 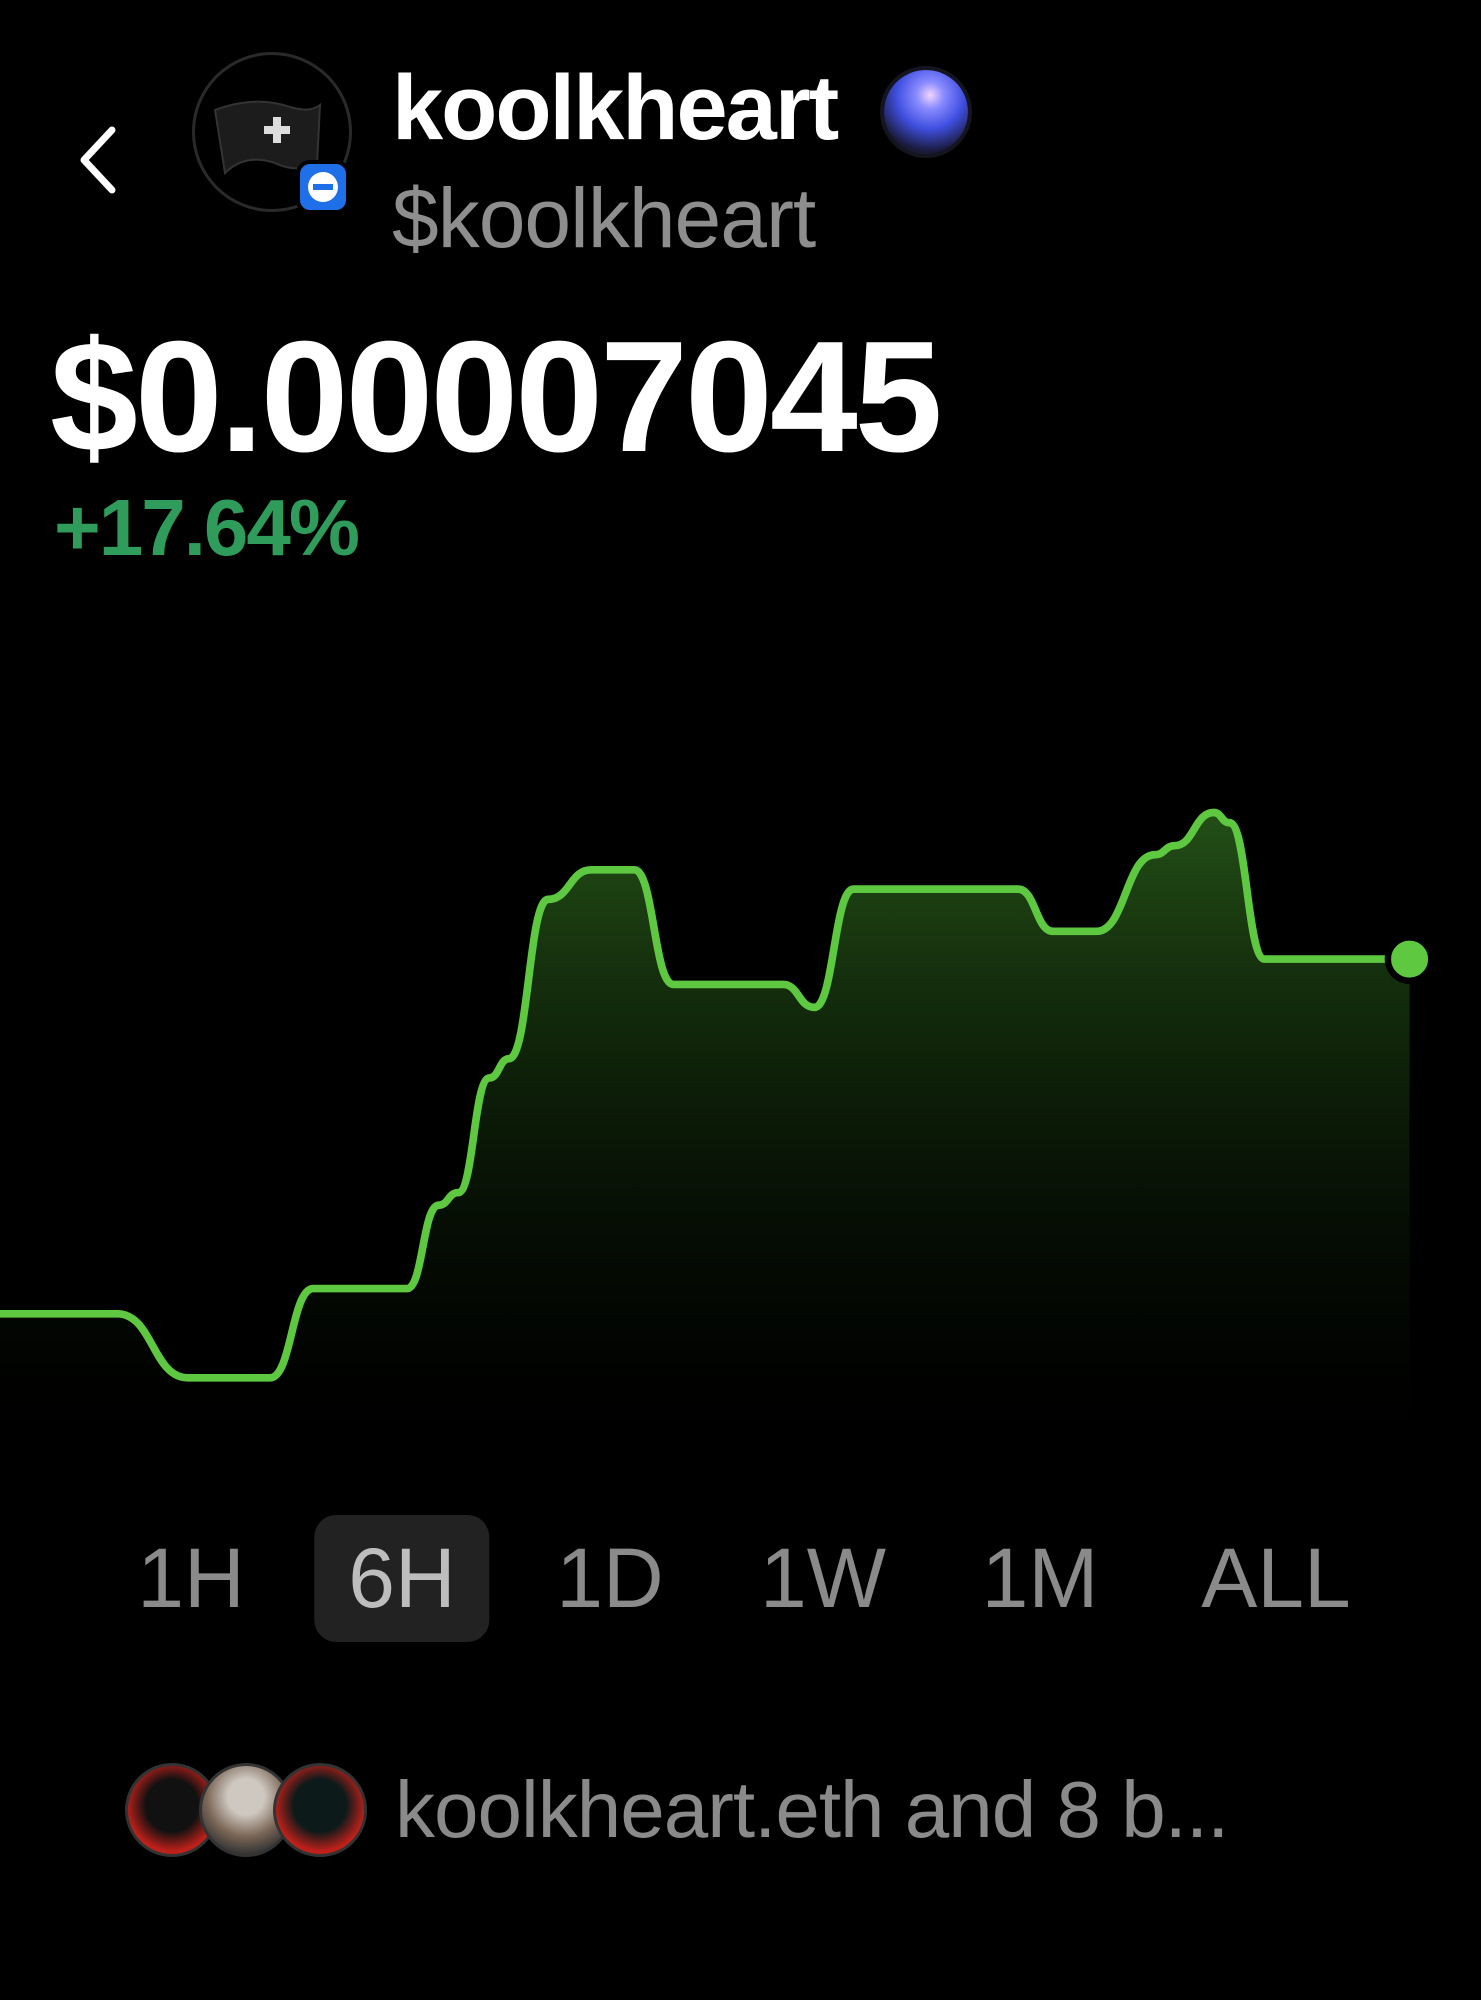 I want to click on chevron-left-icon, so click(x=98, y=160).